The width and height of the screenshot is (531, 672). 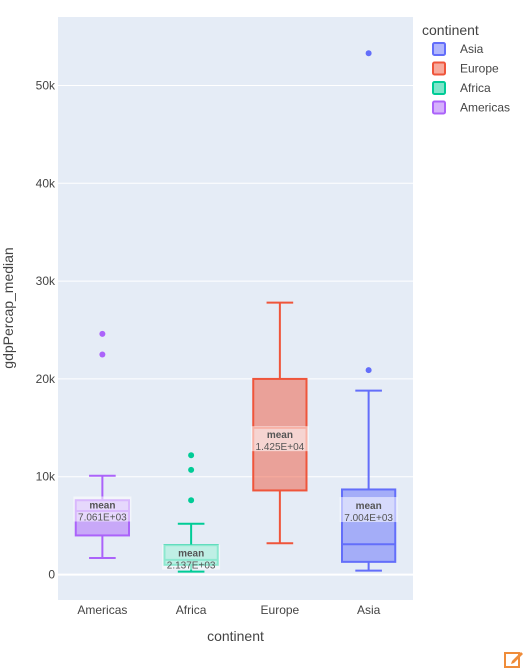 What do you see at coordinates (228, 610) in the screenshot?
I see `x-axis-ticks: Americas Africa Europe Asia` at bounding box center [228, 610].